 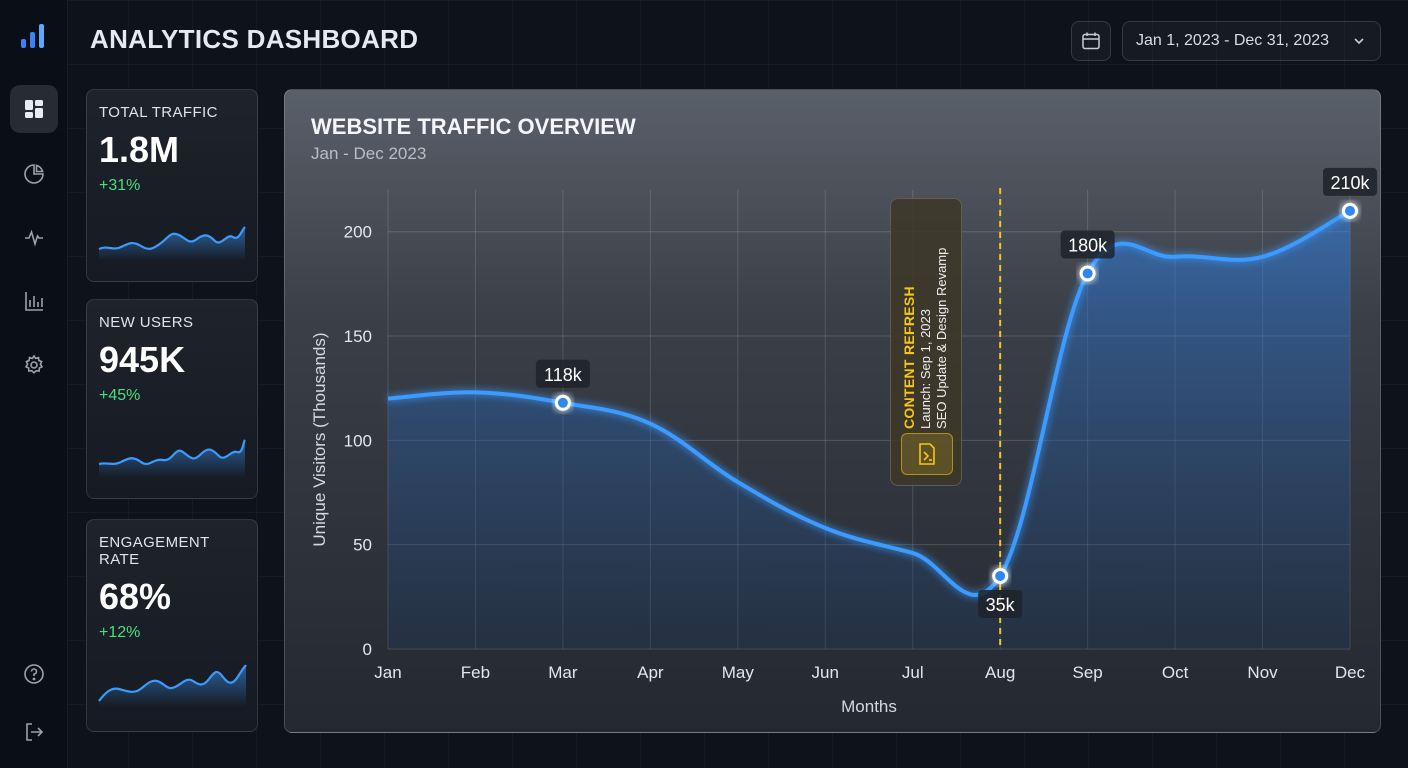 What do you see at coordinates (139, 149) in the screenshot?
I see `kpi-value: 1.8M` at bounding box center [139, 149].